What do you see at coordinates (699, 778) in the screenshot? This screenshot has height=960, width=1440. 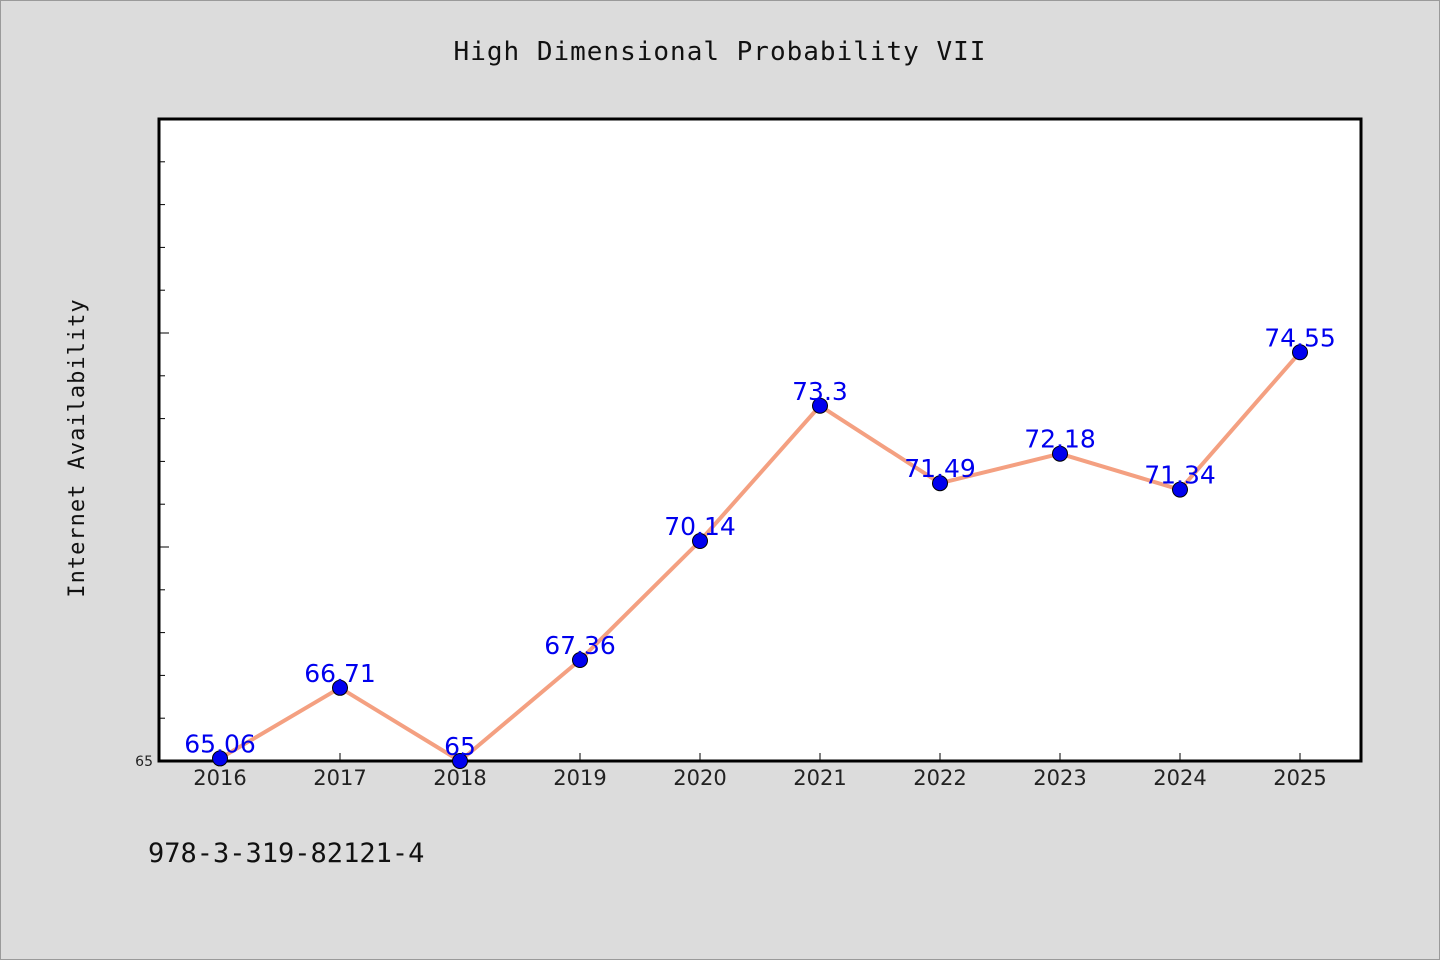 I see `x-tick-label: 2020` at bounding box center [699, 778].